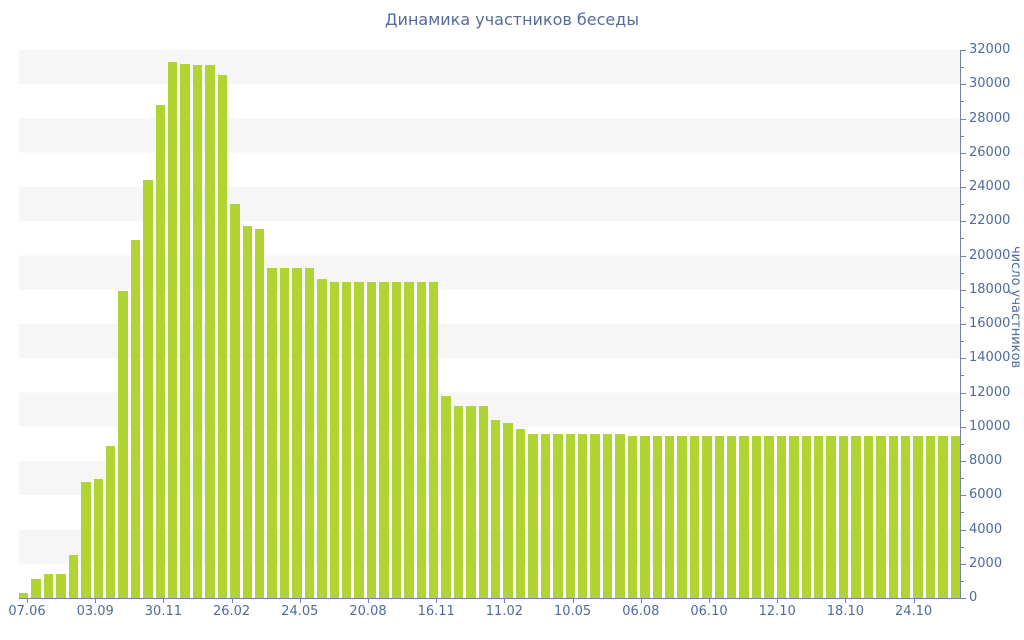  Describe the element at coordinates (960, 324) in the screenshot. I see `y-axis-line` at that location.